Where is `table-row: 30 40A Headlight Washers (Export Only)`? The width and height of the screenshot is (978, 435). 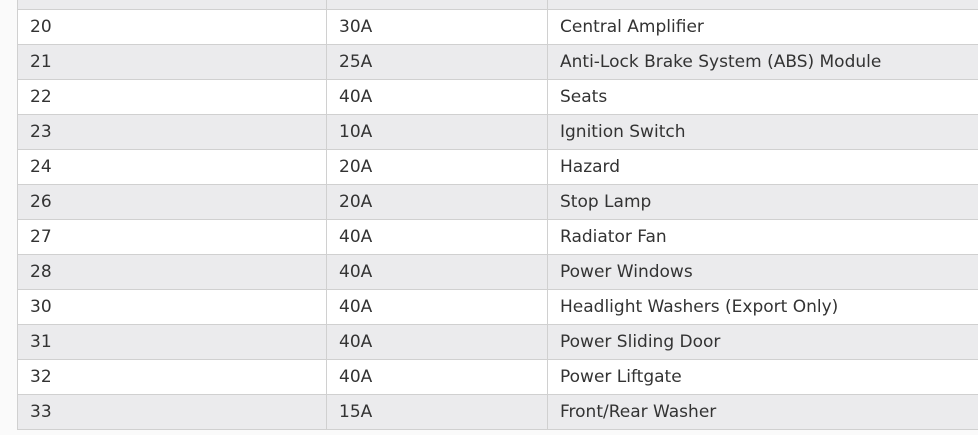
table-row: 30 40A Headlight Washers (Export Only) is located at coordinates (497, 307).